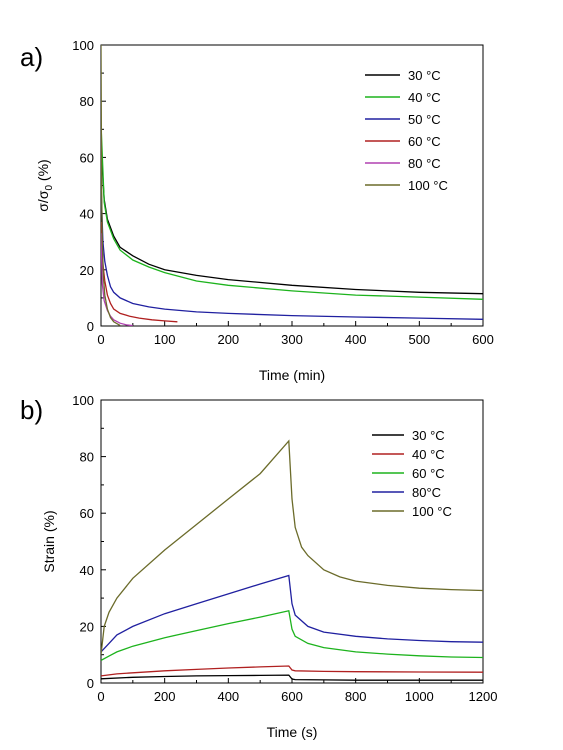 This screenshot has width=563, height=750. I want to click on x-tick-label: 1000, so click(419, 696).